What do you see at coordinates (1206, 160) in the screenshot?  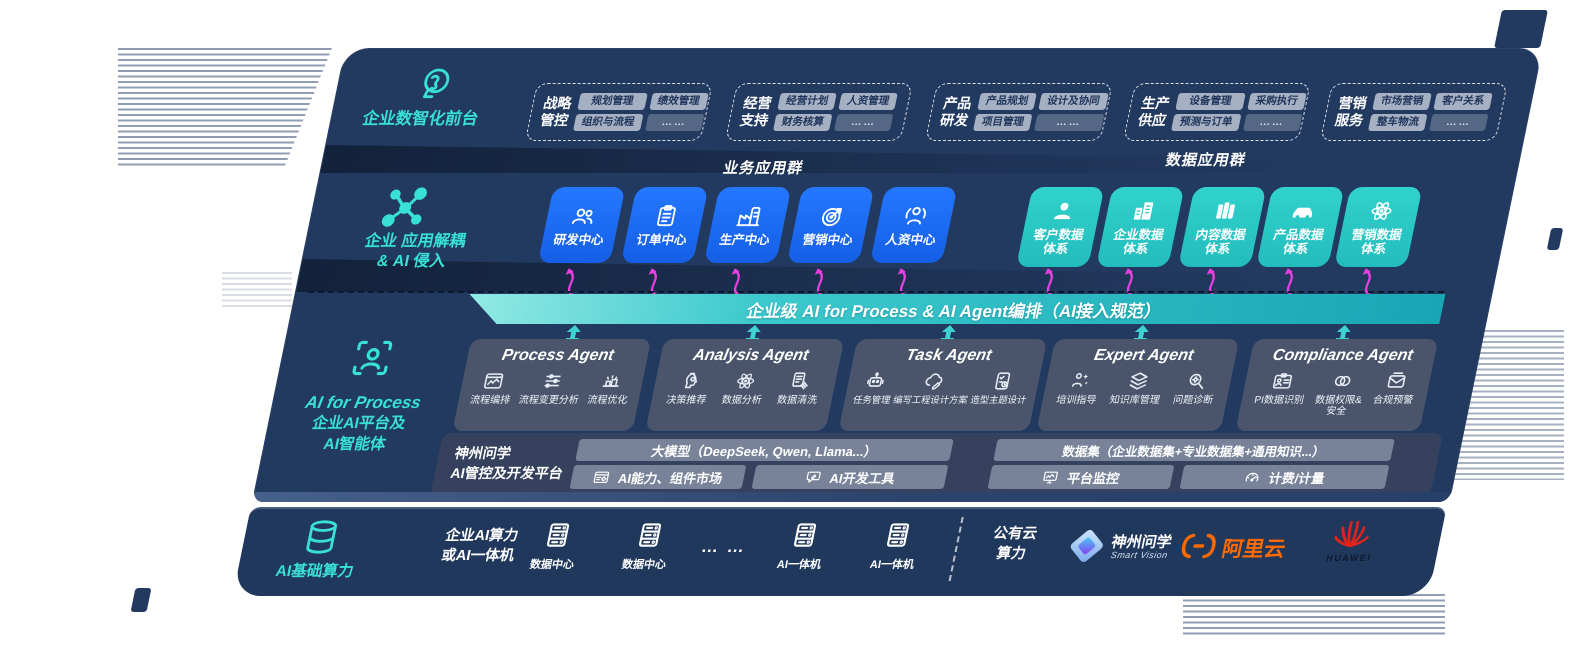 I see `data-group-heading: 数据应用群` at bounding box center [1206, 160].